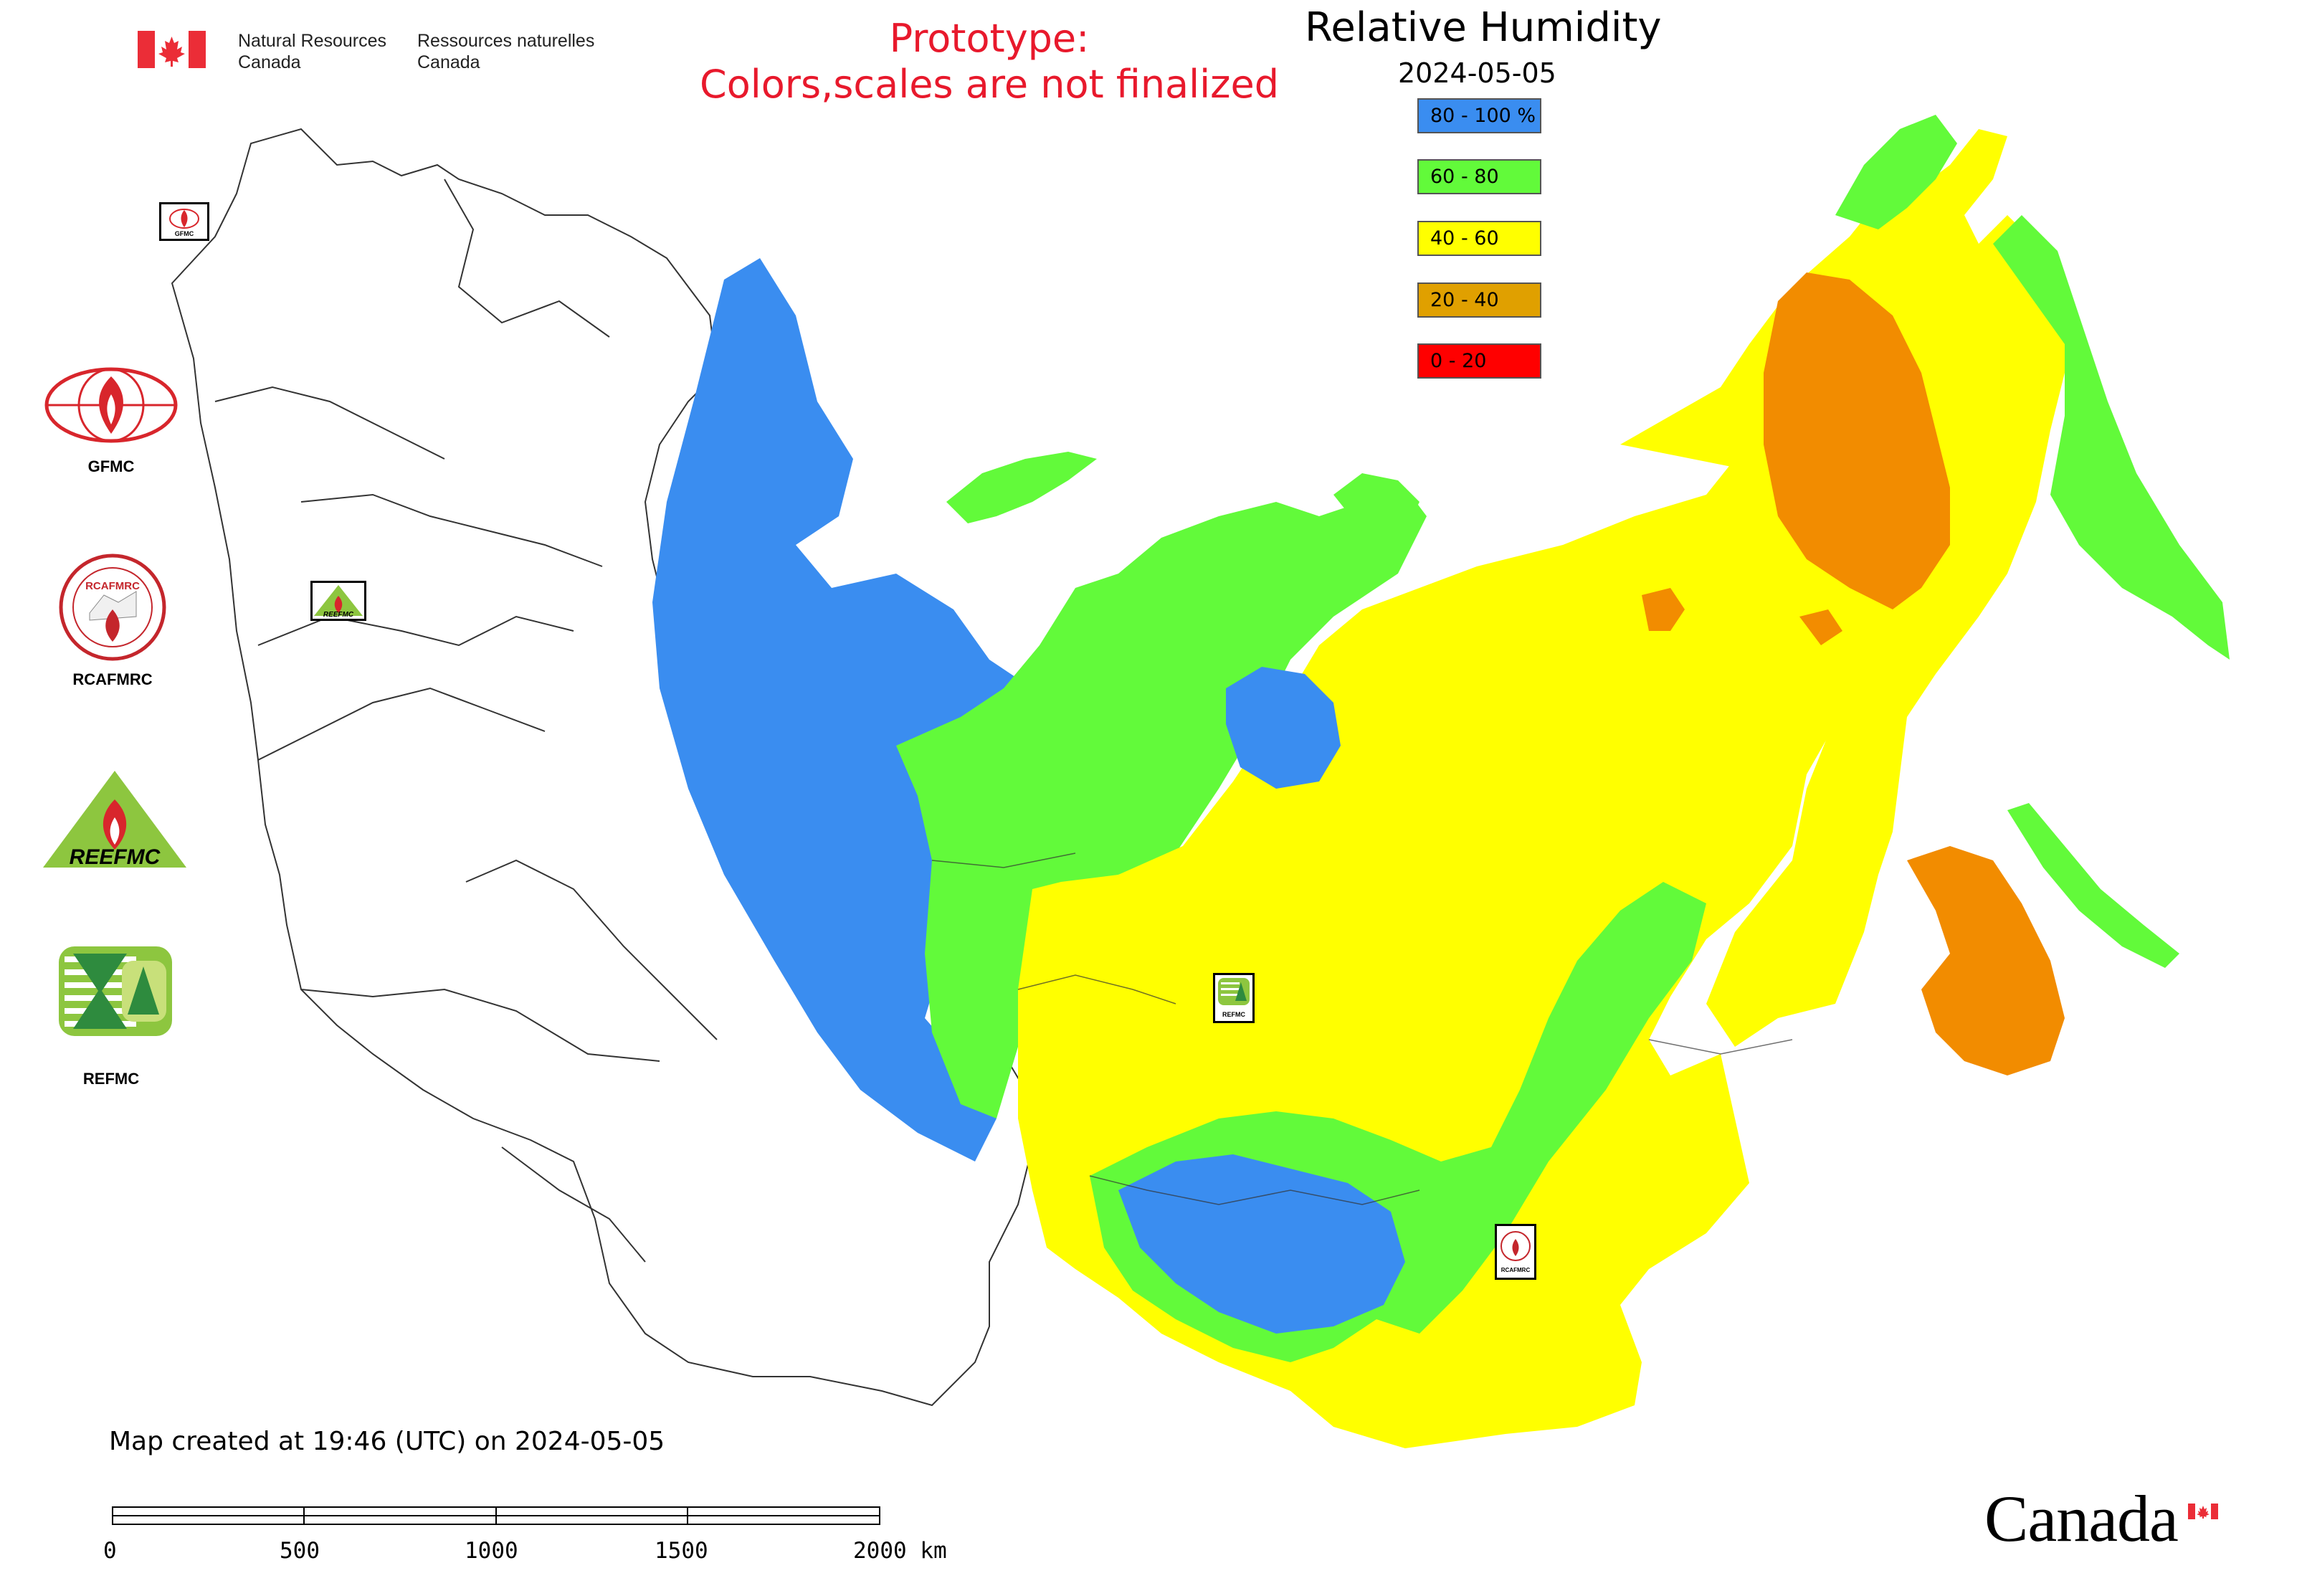  What do you see at coordinates (338, 601) in the screenshot?
I see `map-marker-reefmc: REEFMC` at bounding box center [338, 601].